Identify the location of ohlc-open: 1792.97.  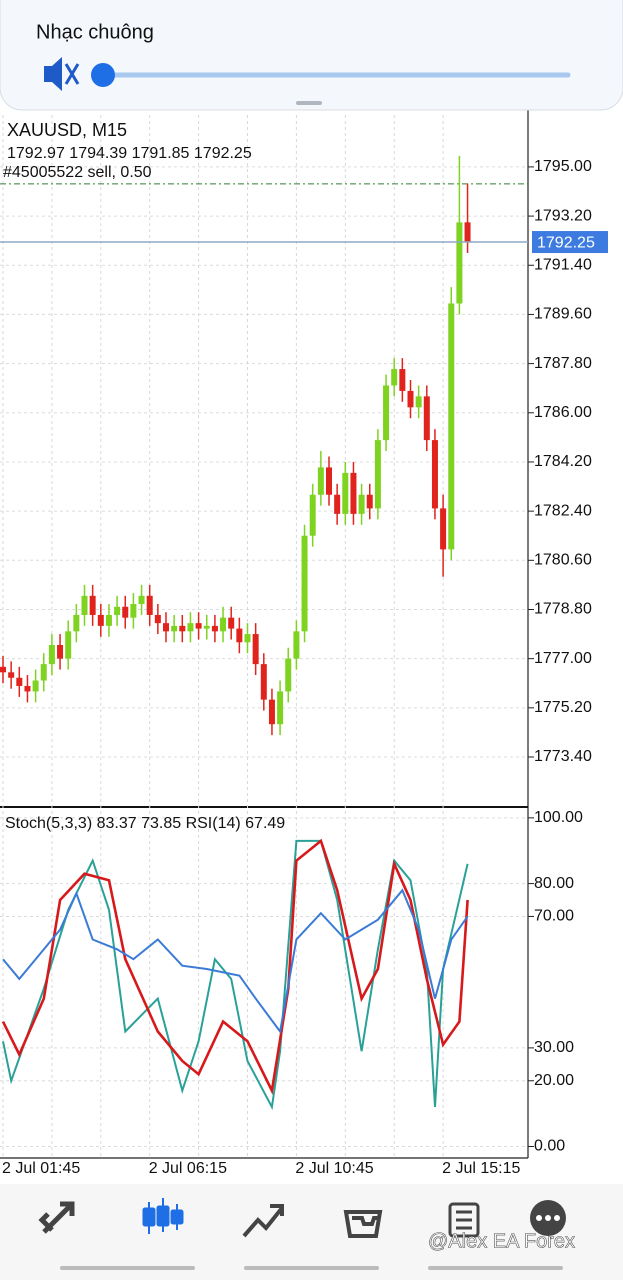
(36, 153).